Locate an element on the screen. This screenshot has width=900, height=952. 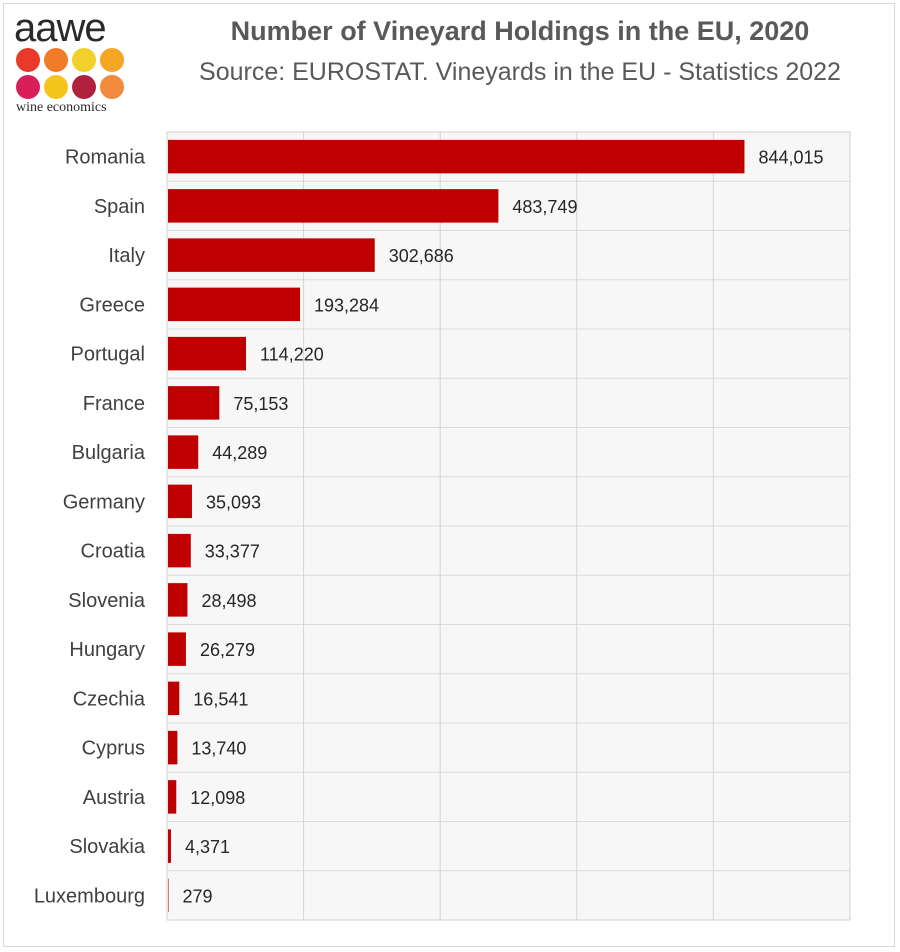
bar-slovakia is located at coordinates (169, 846).